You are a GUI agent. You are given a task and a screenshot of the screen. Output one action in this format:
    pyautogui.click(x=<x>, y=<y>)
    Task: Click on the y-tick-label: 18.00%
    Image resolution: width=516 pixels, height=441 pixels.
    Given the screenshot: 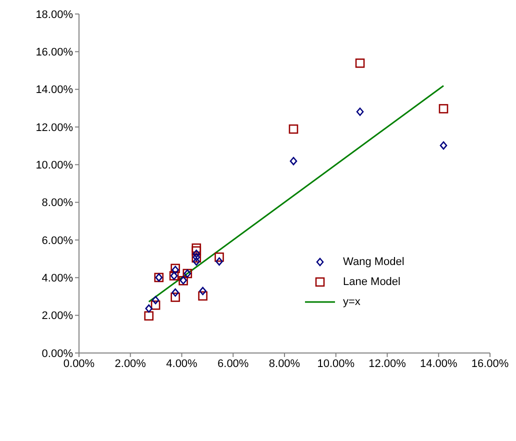 What is the action you would take?
    pyautogui.click(x=55, y=14)
    